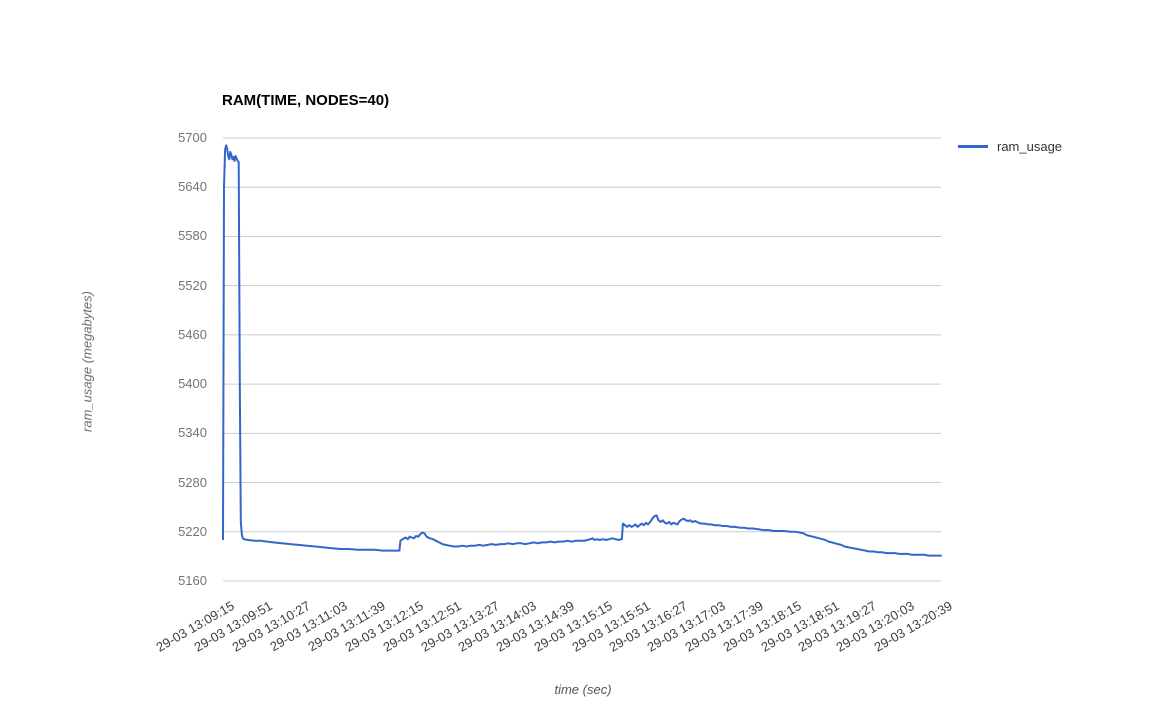 The image size is (1165, 720). Describe the element at coordinates (306, 100) in the screenshot. I see `chart-title: RAM(TIME, NODES=40)` at that location.